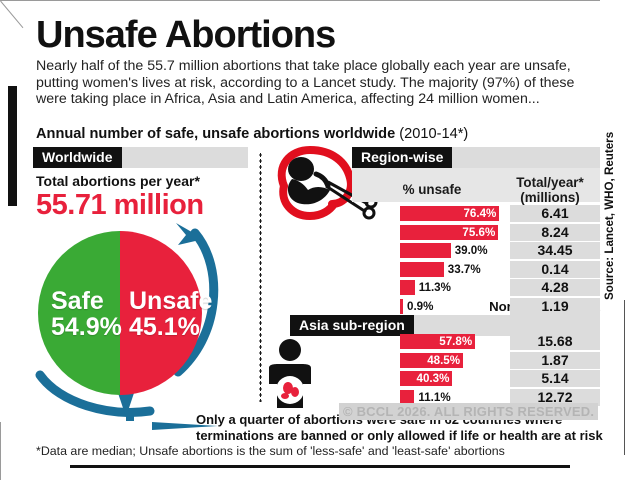 The width and height of the screenshot is (640, 480). I want to click on source-rule, so click(624, 377).